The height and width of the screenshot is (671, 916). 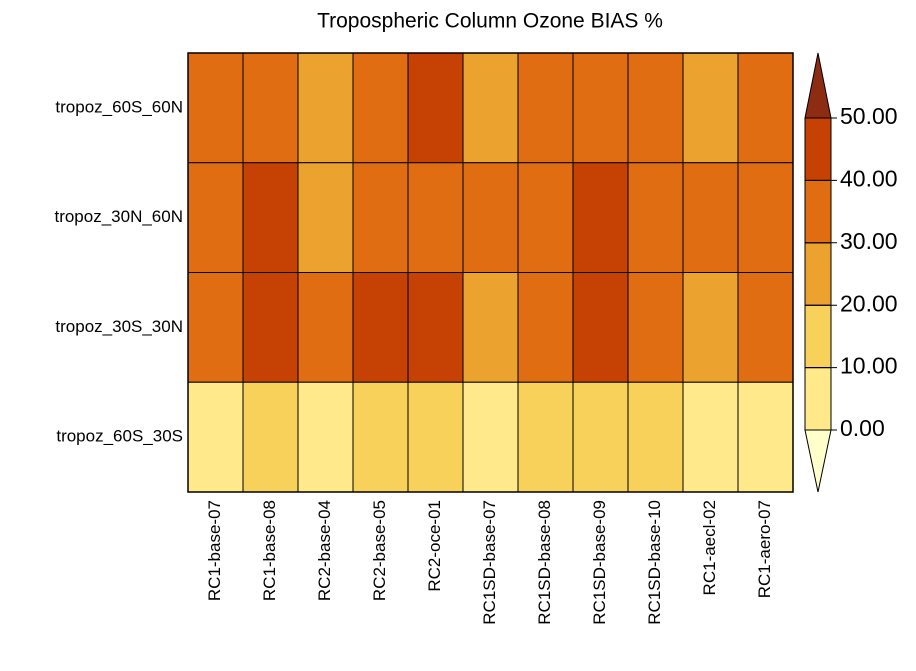 I want to click on colorbar-label: 30.00, so click(x=869, y=241).